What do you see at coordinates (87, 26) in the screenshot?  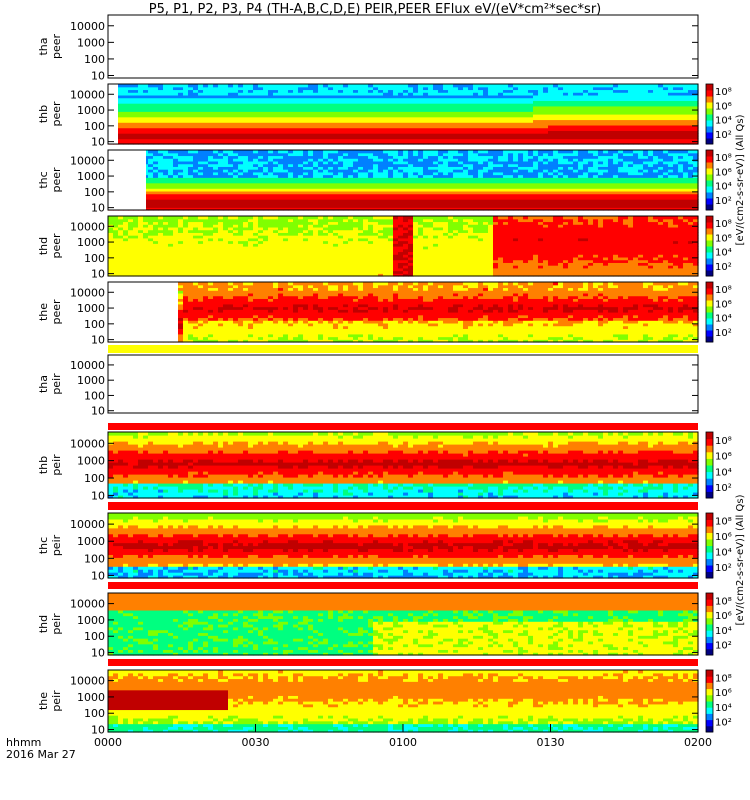 I see `y-tick-label: 10000` at bounding box center [87, 26].